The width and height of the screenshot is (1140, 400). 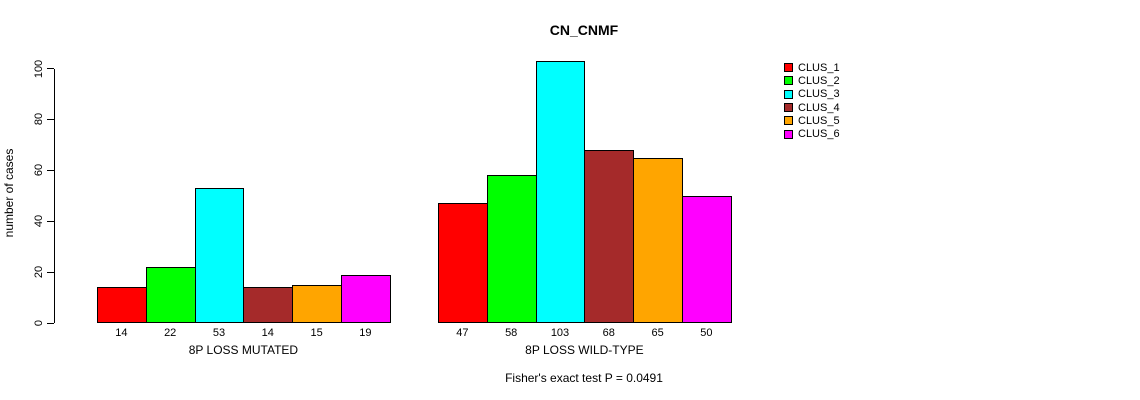 What do you see at coordinates (584, 30) in the screenshot?
I see `chart-title: CN_CNMF` at bounding box center [584, 30].